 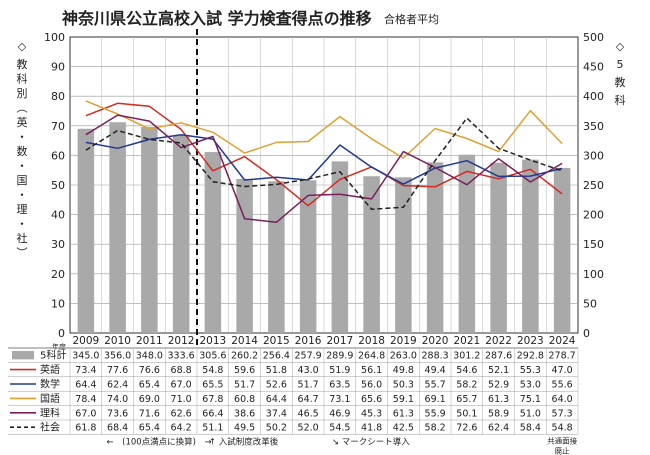 I want to click on table-cell: 56.1, so click(x=371, y=370).